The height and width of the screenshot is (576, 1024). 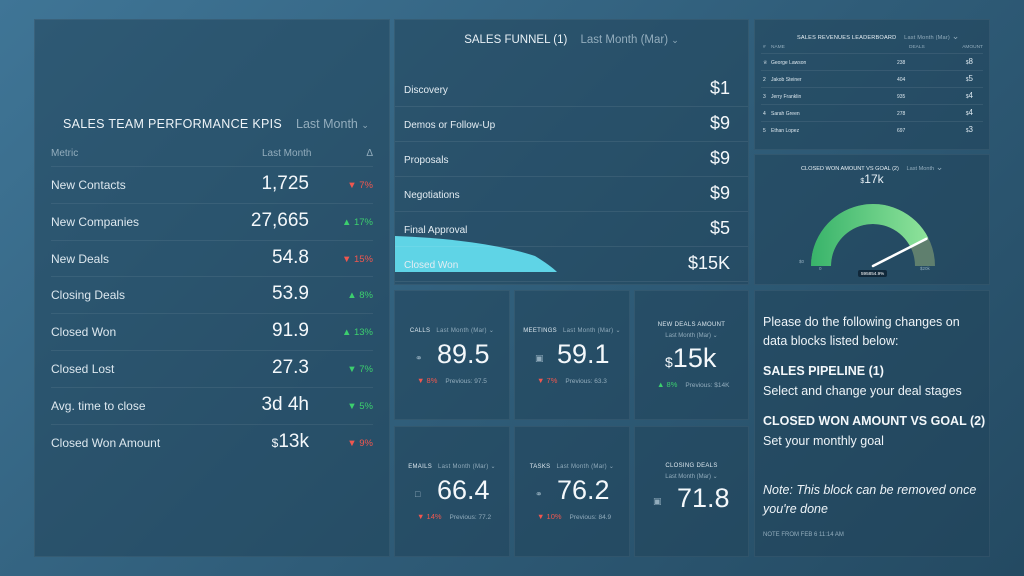 I want to click on kpi-metric: Closing Deals, so click(x=88, y=295).